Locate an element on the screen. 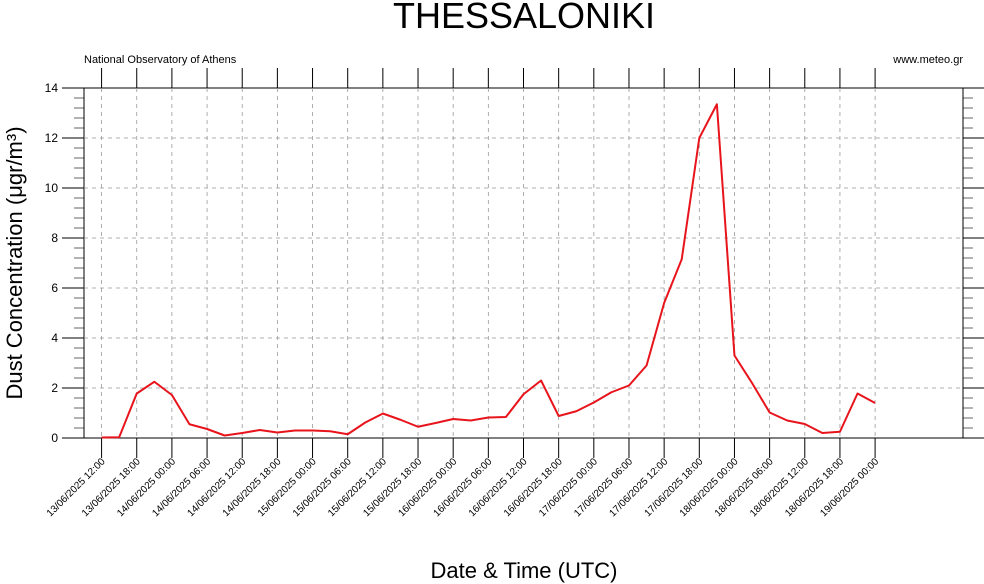 This screenshot has width=984, height=584. y-tick-label: 12 is located at coordinates (52, 138).